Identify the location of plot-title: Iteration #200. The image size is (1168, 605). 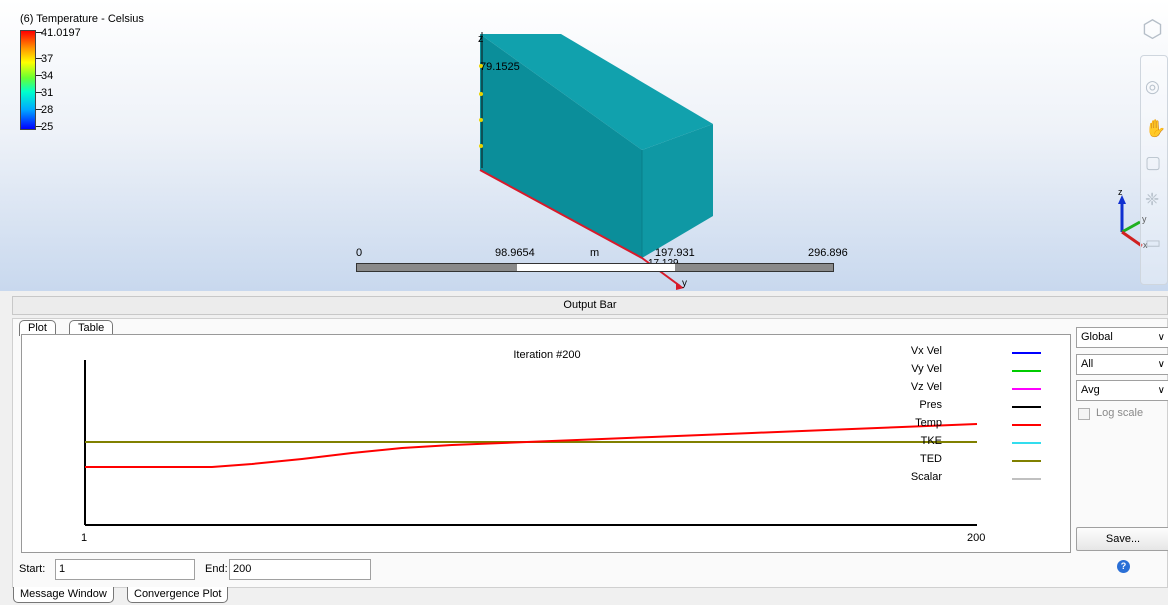
(547, 355).